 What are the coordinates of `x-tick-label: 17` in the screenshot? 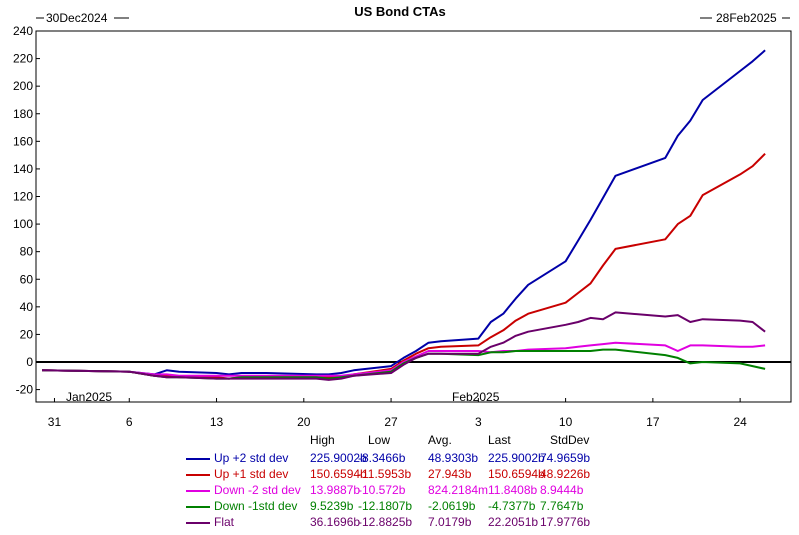 It's located at (653, 422).